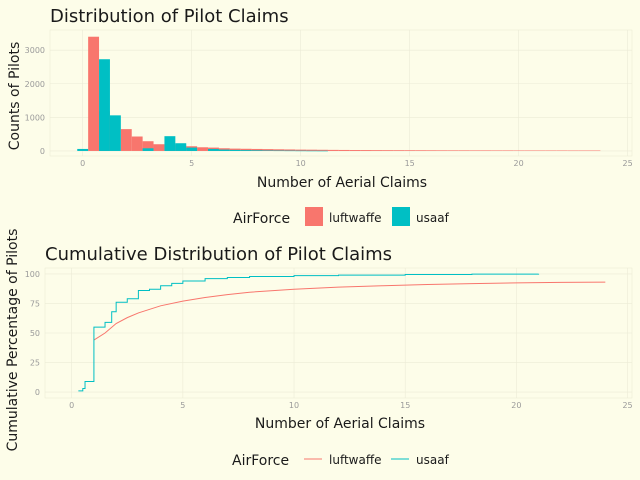  Describe the element at coordinates (218, 254) in the screenshot. I see `line-chart-title: Cumulative Distribution of Pilot Claims` at that location.